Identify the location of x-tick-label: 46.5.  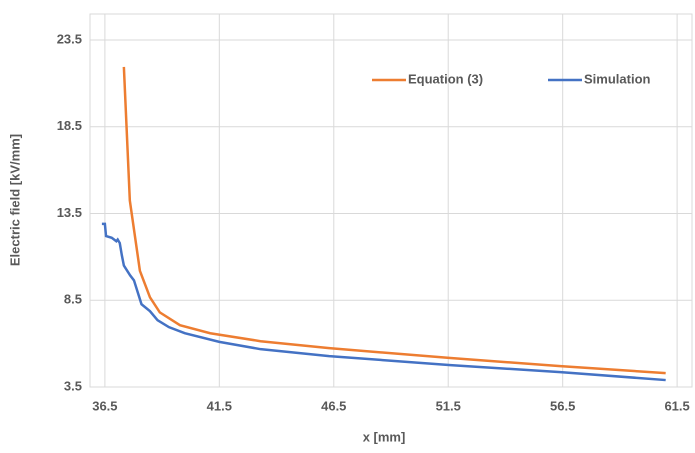
(333, 405).